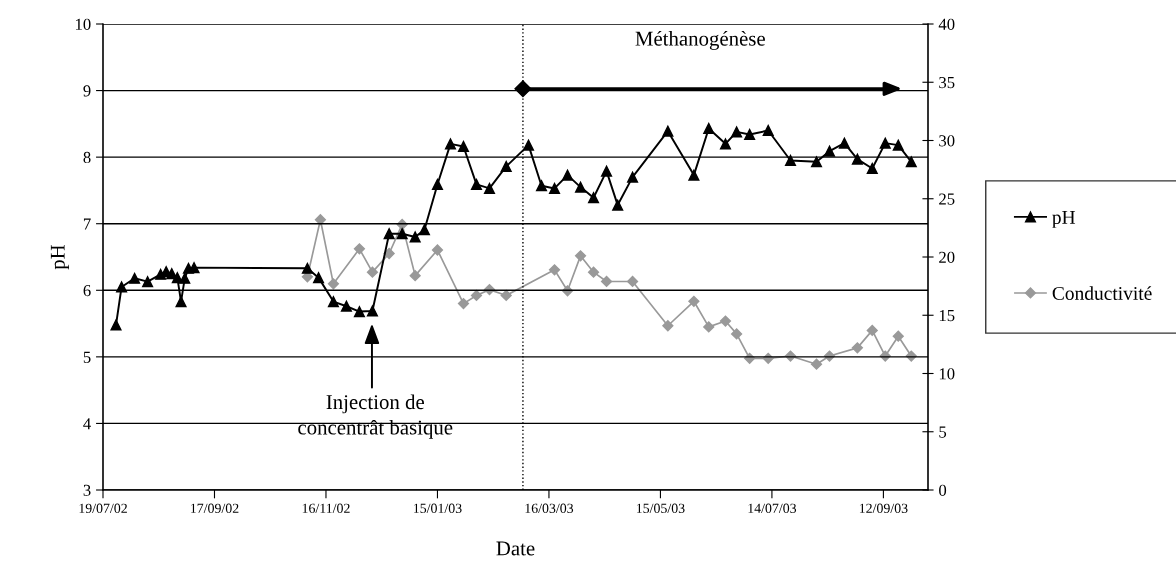 This screenshot has height=578, width=1176. What do you see at coordinates (87, 224) in the screenshot?
I see `y-tick-label: 7` at bounding box center [87, 224].